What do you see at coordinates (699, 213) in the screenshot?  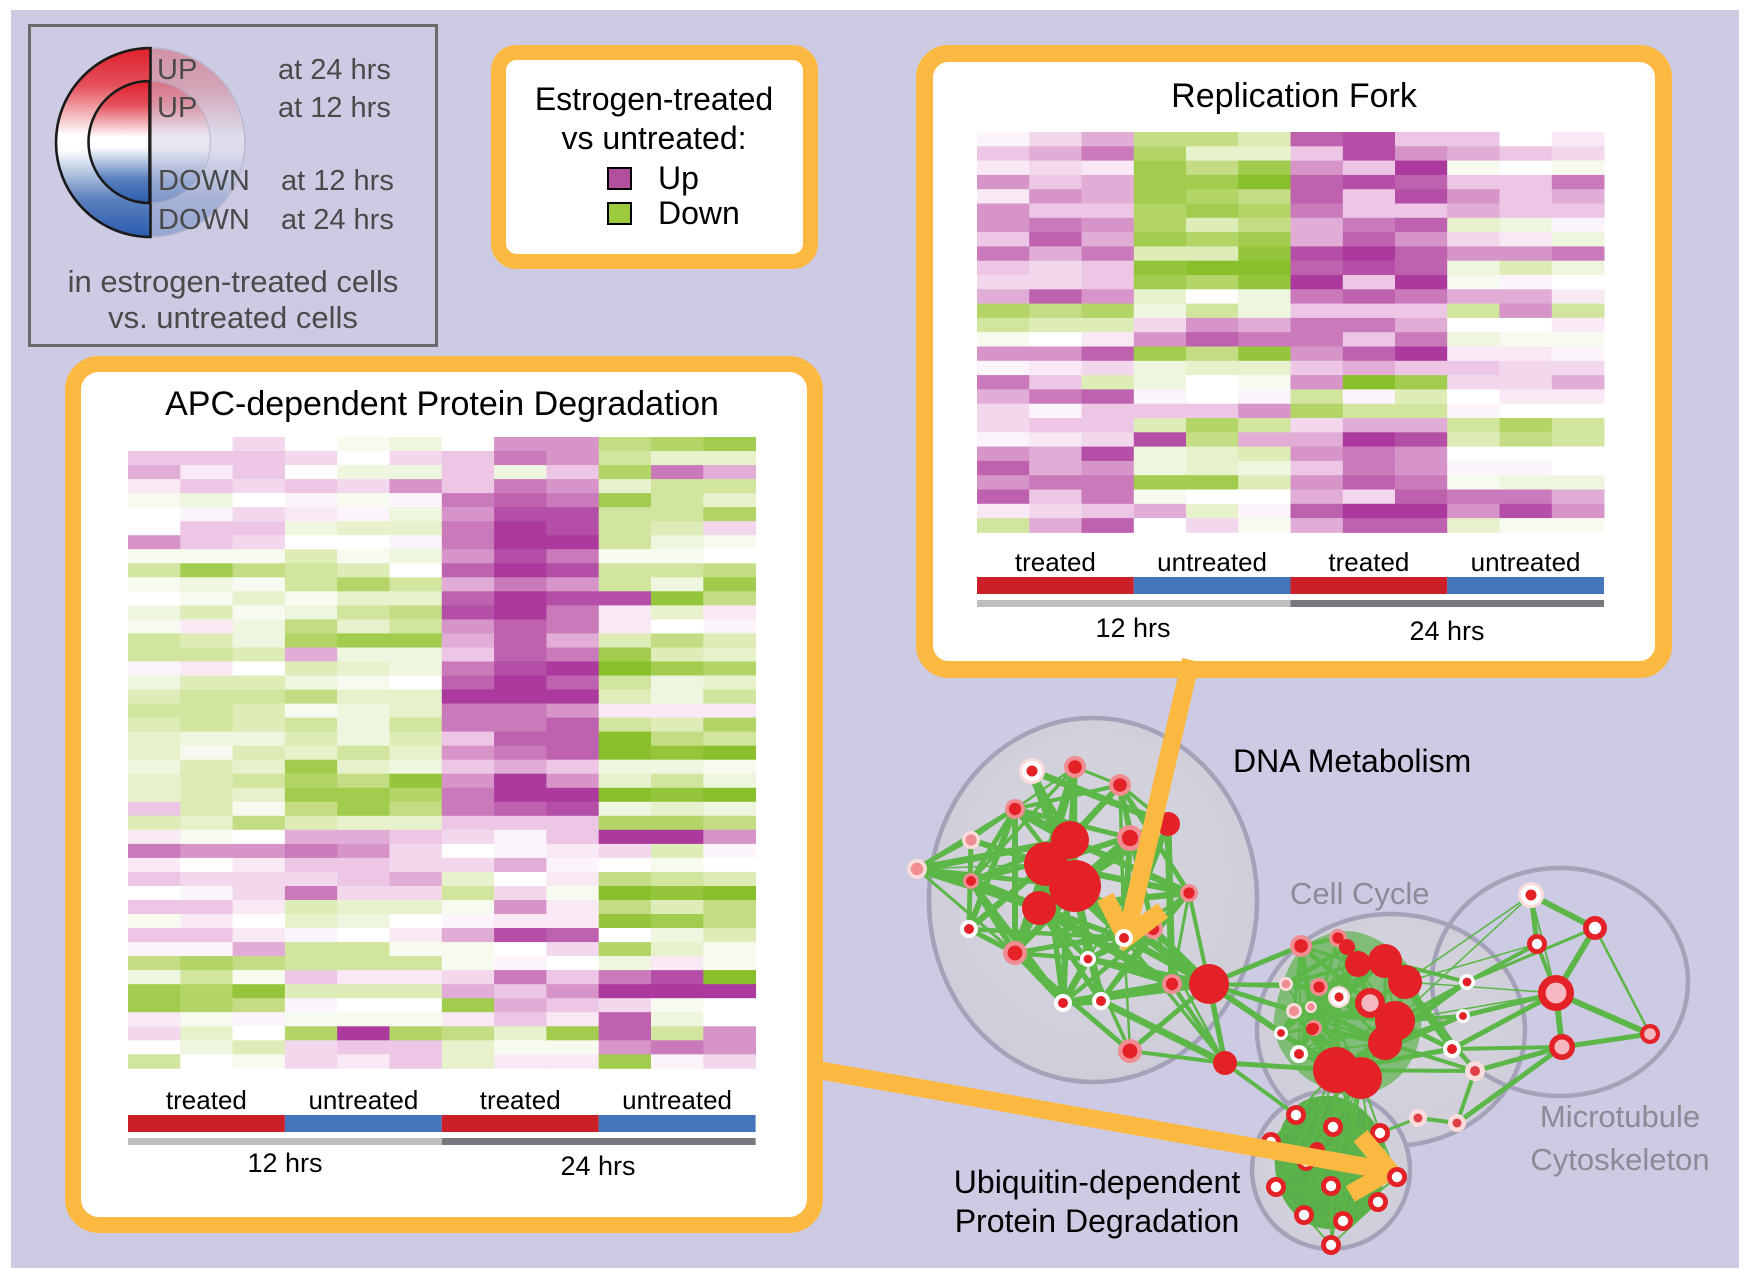 I see `svg-text: Down` at bounding box center [699, 213].